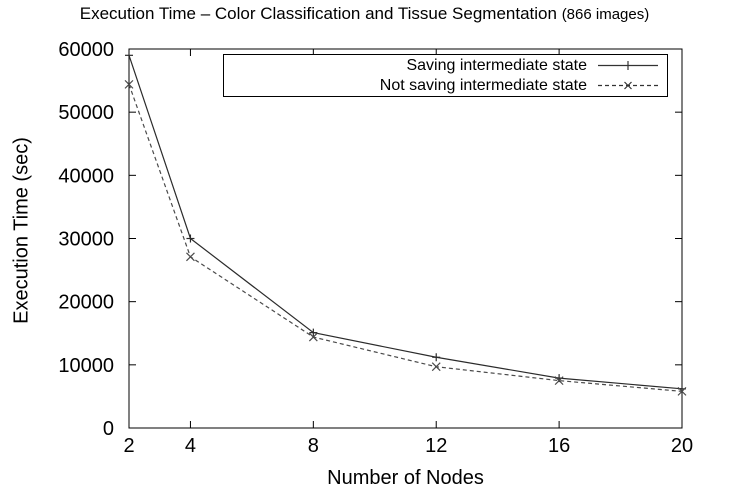  I want to click on x-axis-title: Number of Nodes, so click(405, 478).